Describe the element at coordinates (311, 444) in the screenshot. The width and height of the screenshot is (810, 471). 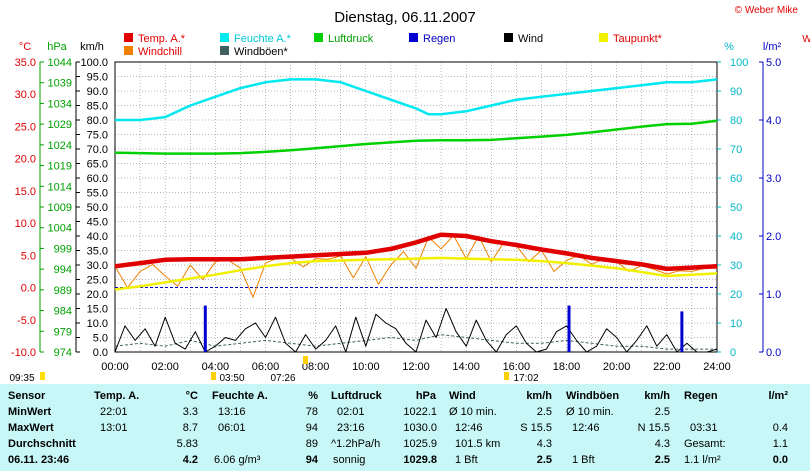
I see `table-cell: 89` at that location.